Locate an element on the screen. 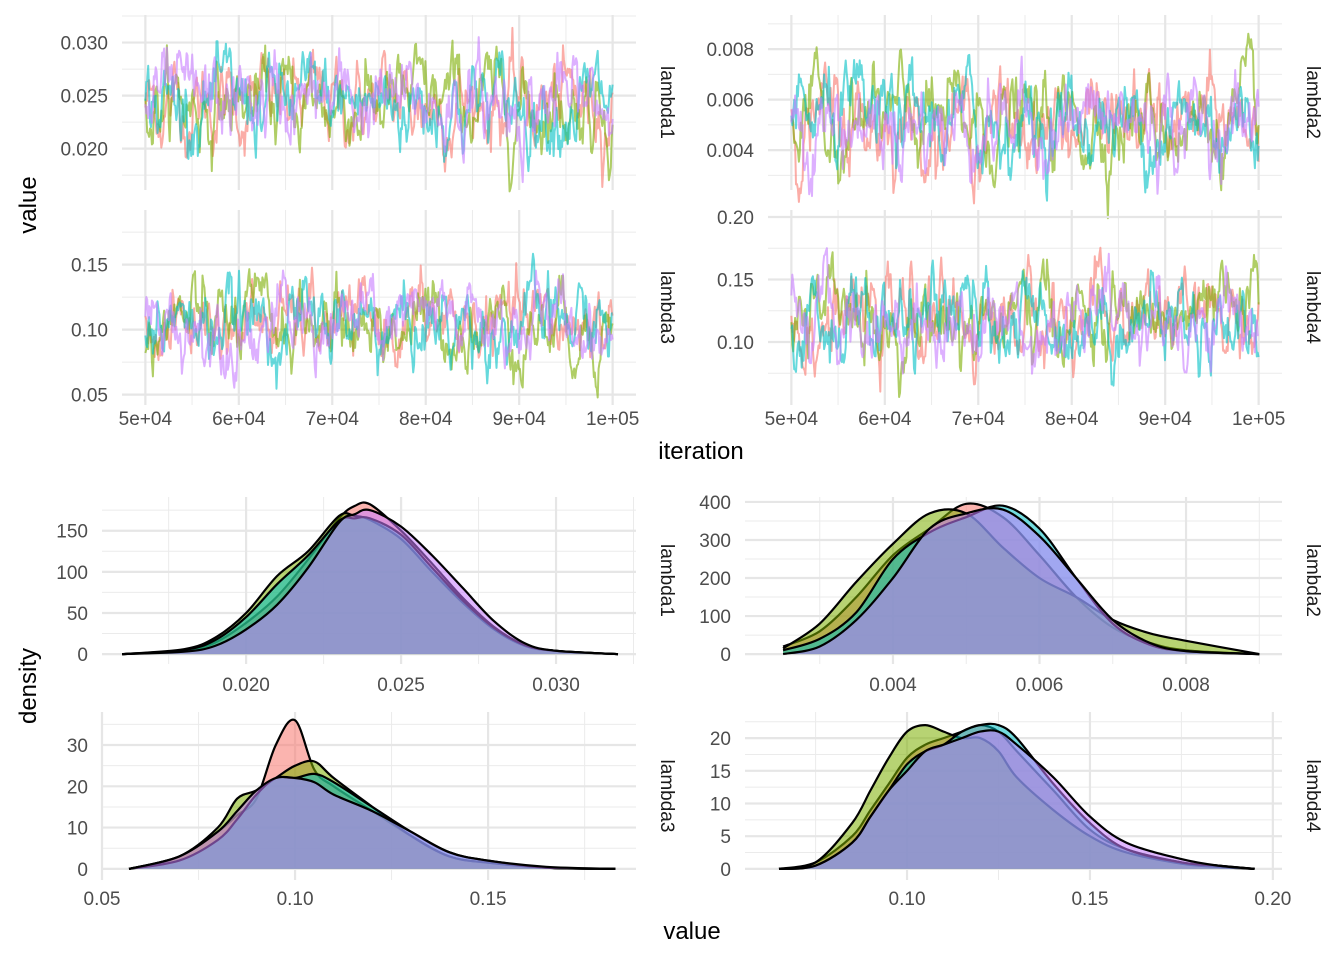 The image size is (1344, 960). y-tick-label: 300 is located at coordinates (715, 541).